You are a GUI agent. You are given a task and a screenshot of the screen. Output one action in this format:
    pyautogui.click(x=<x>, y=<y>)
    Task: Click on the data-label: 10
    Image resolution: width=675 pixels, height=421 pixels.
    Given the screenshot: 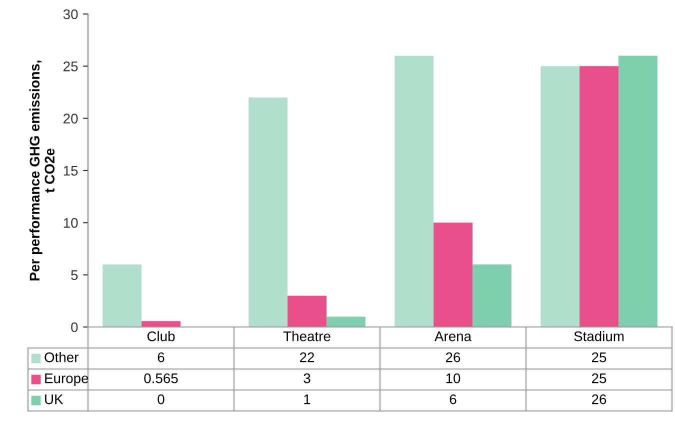 What is the action you would take?
    pyautogui.click(x=453, y=378)
    